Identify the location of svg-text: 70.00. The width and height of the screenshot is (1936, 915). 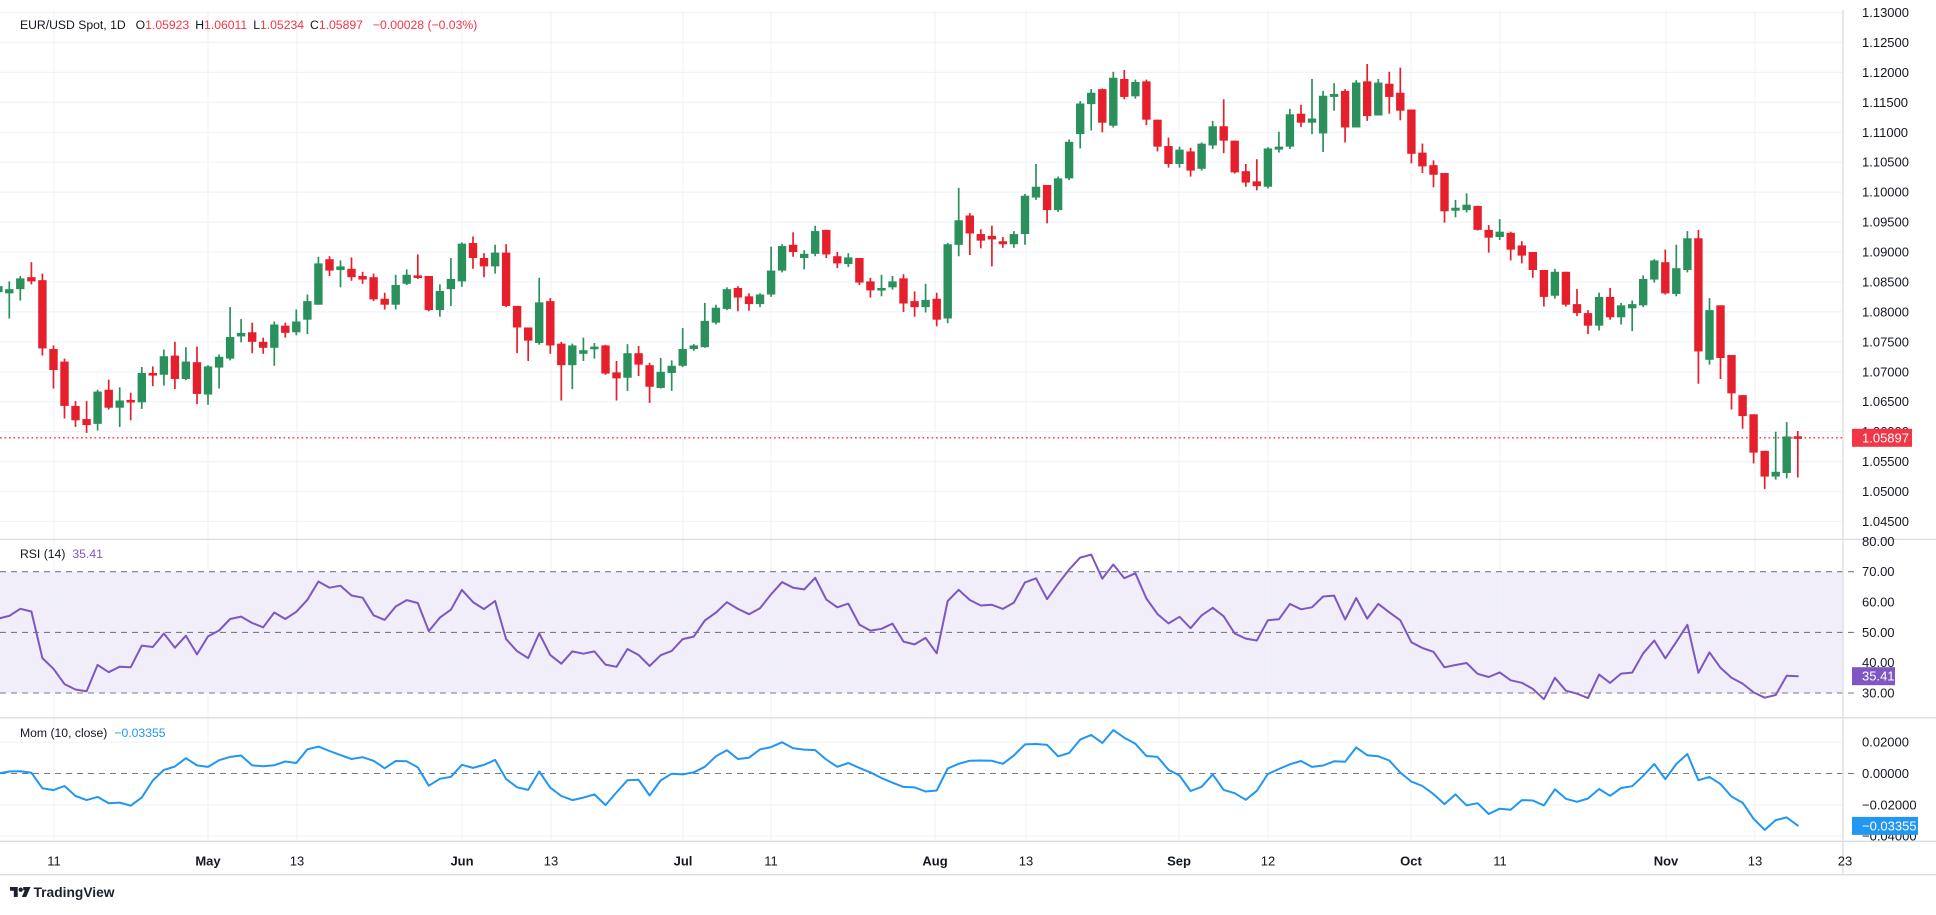
(1878, 571).